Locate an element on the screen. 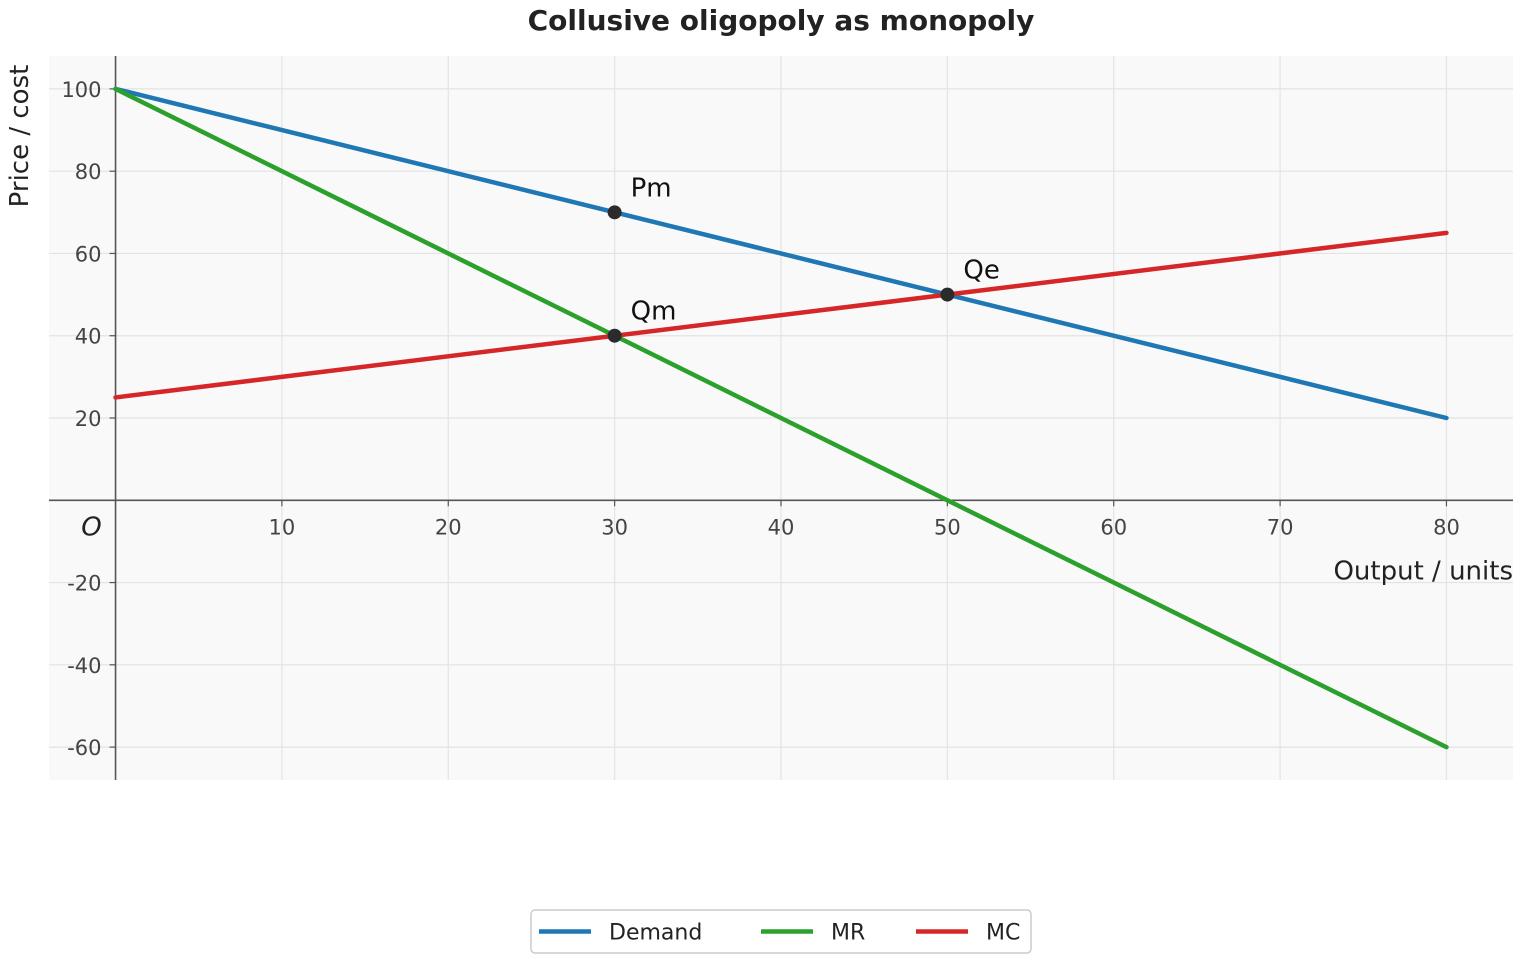 This screenshot has width=1520, height=960. point-pm-marker is located at coordinates (614, 212).